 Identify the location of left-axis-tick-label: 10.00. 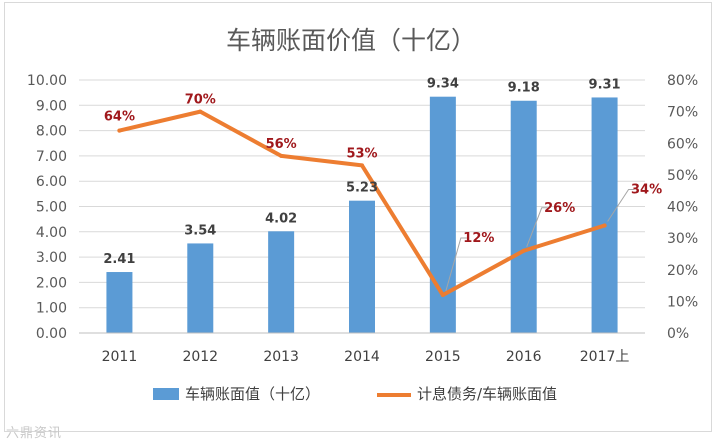
(47, 81).